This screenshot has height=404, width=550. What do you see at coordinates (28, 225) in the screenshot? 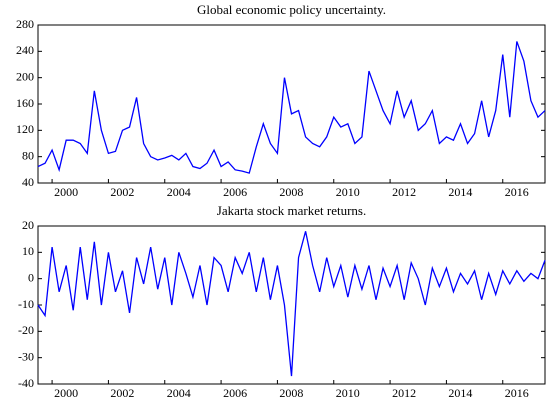
I see `y-tick-label: 20` at bounding box center [28, 225].